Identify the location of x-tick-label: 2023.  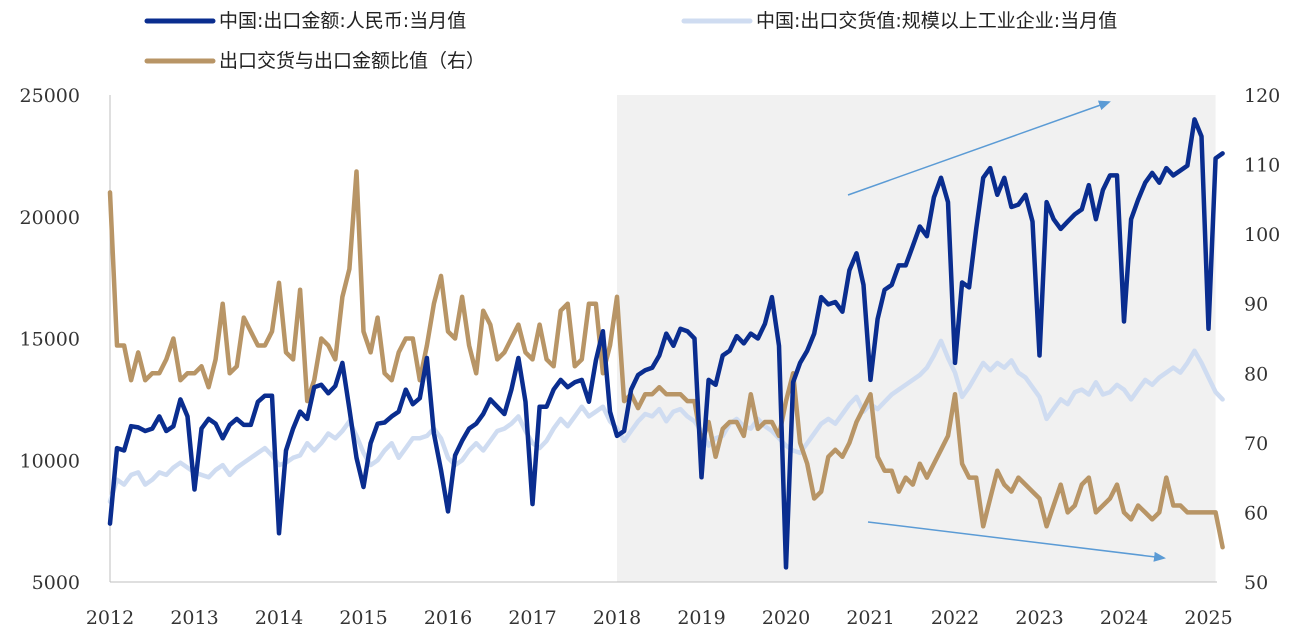
(1039, 618).